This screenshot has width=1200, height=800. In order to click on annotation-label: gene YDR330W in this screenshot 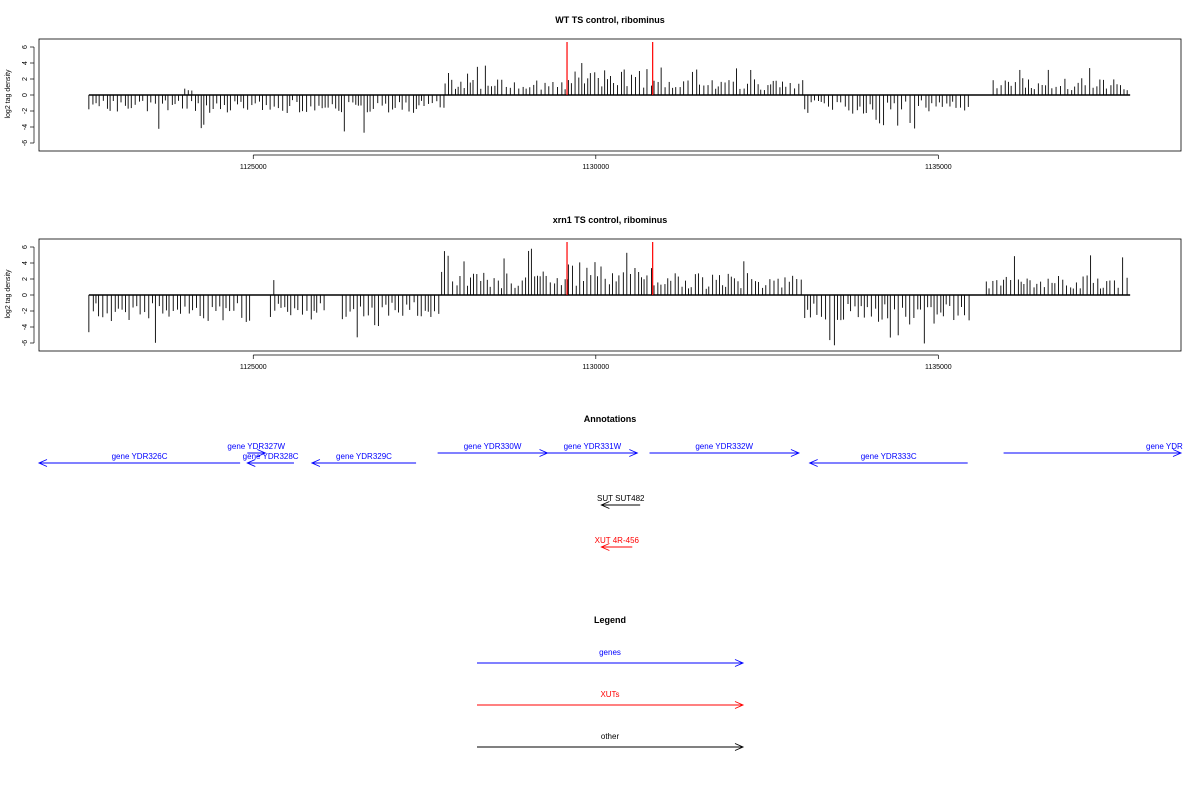, I will do `click(493, 446)`.